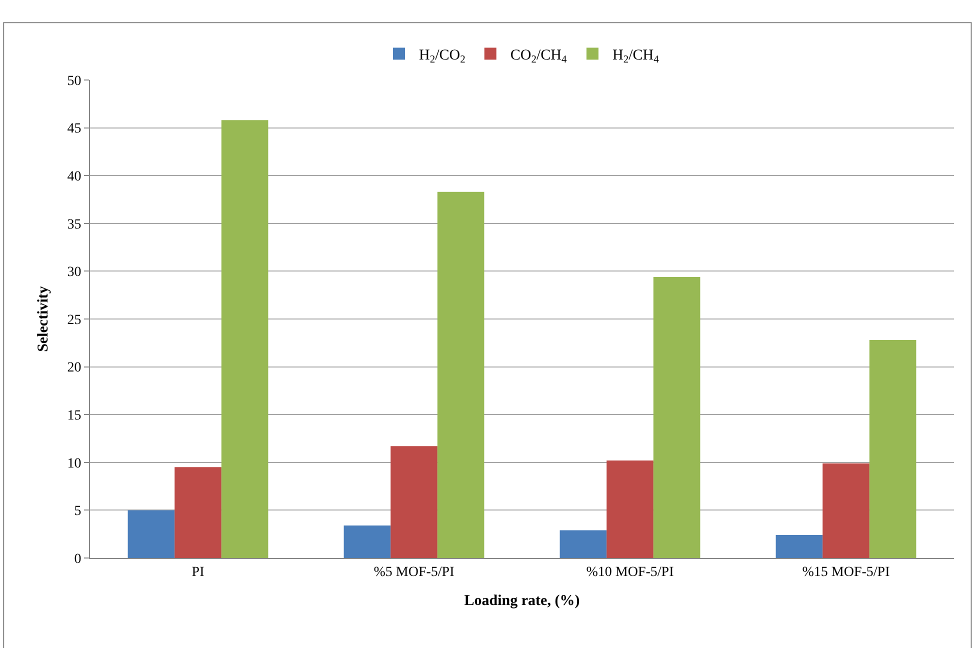 The image size is (979, 648). What do you see at coordinates (74, 416) in the screenshot?
I see `y-tick-label: 15` at bounding box center [74, 416].